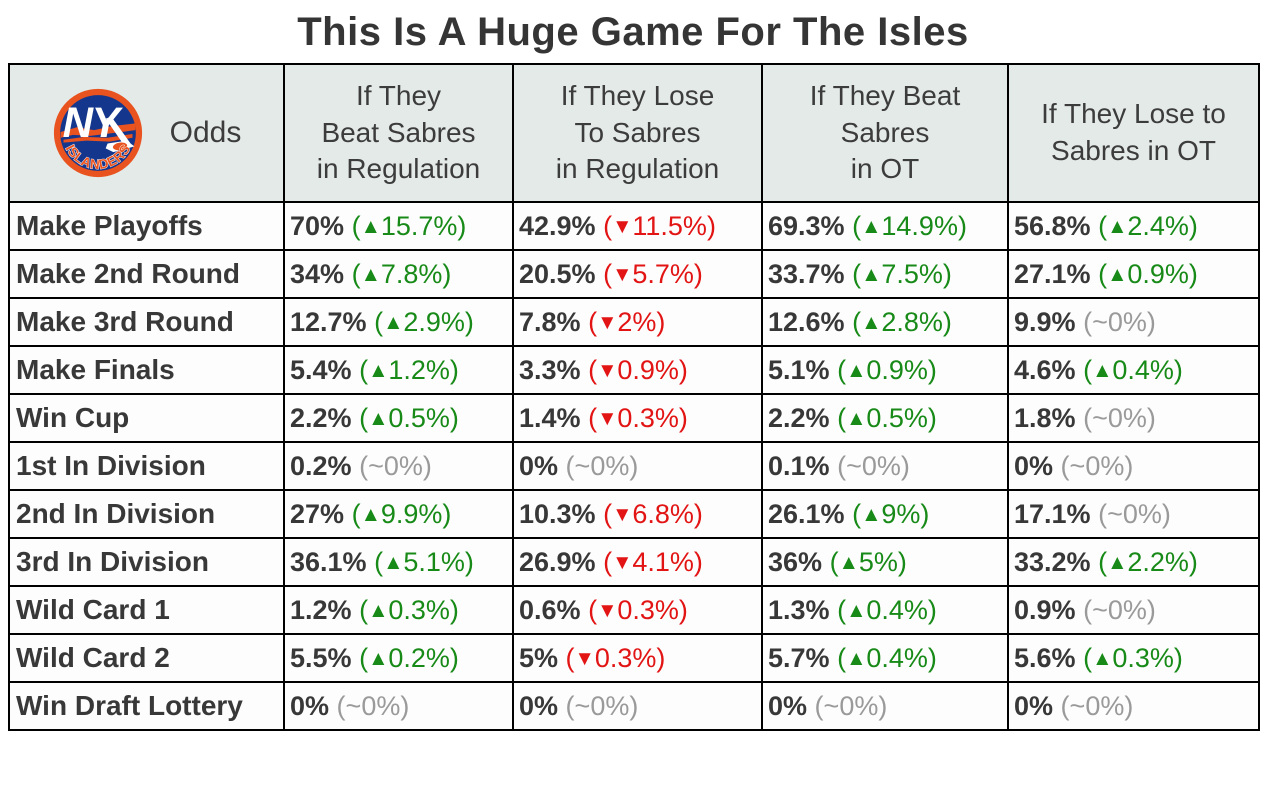 This screenshot has width=1284, height=804. I want to click on odds-value: 26.9%, so click(557, 561).